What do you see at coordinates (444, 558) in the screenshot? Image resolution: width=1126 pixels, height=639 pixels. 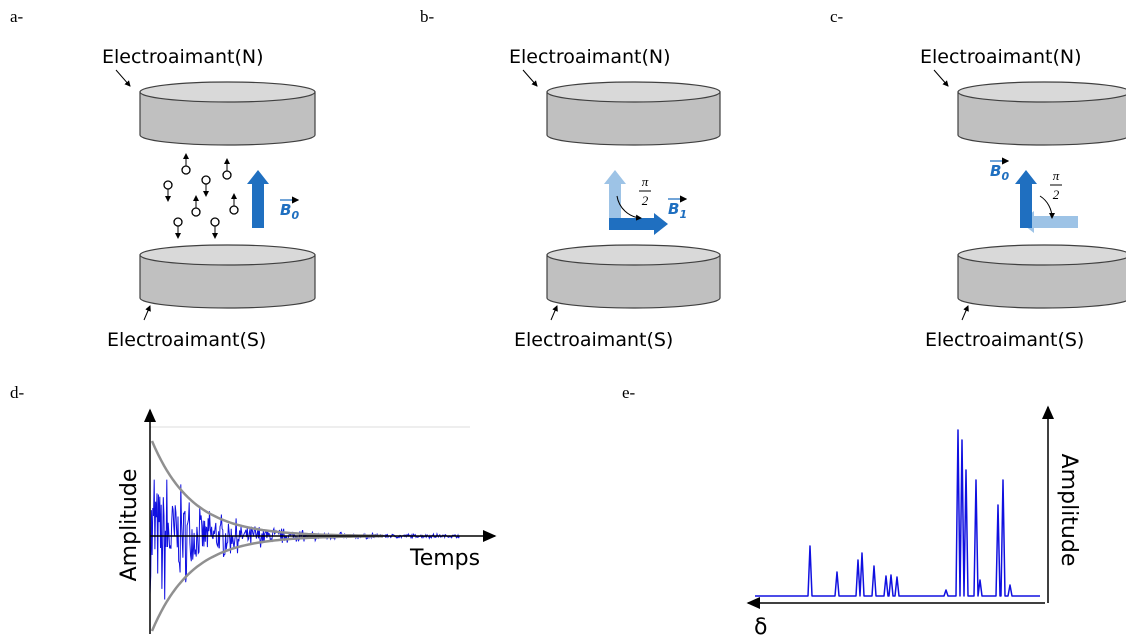 I see `axis-label: Temps` at bounding box center [444, 558].